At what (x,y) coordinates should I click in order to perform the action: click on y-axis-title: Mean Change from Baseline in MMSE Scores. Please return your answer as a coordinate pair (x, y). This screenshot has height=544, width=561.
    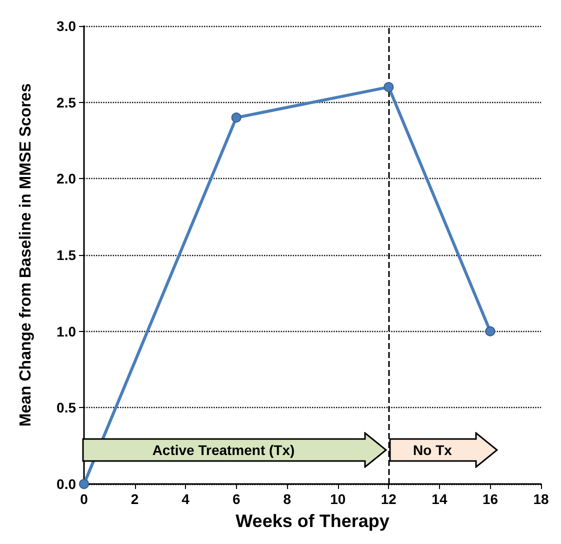
    Looking at the image, I should click on (26, 255).